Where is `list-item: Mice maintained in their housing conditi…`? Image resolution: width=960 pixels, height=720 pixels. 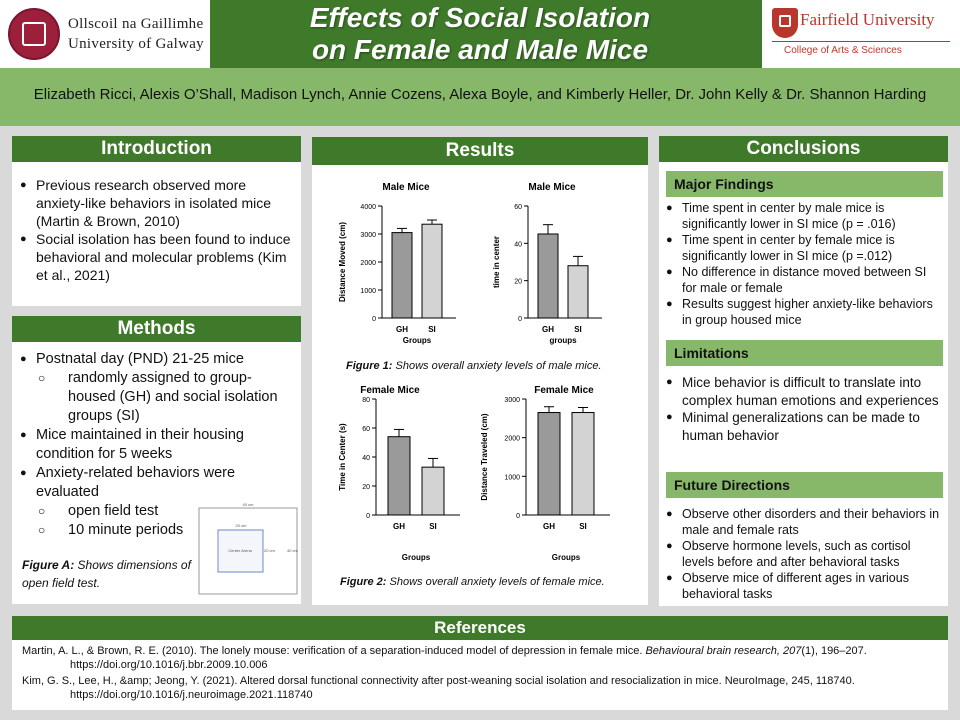
list-item: Mice maintained in their housing conditi… is located at coordinates (156, 445).